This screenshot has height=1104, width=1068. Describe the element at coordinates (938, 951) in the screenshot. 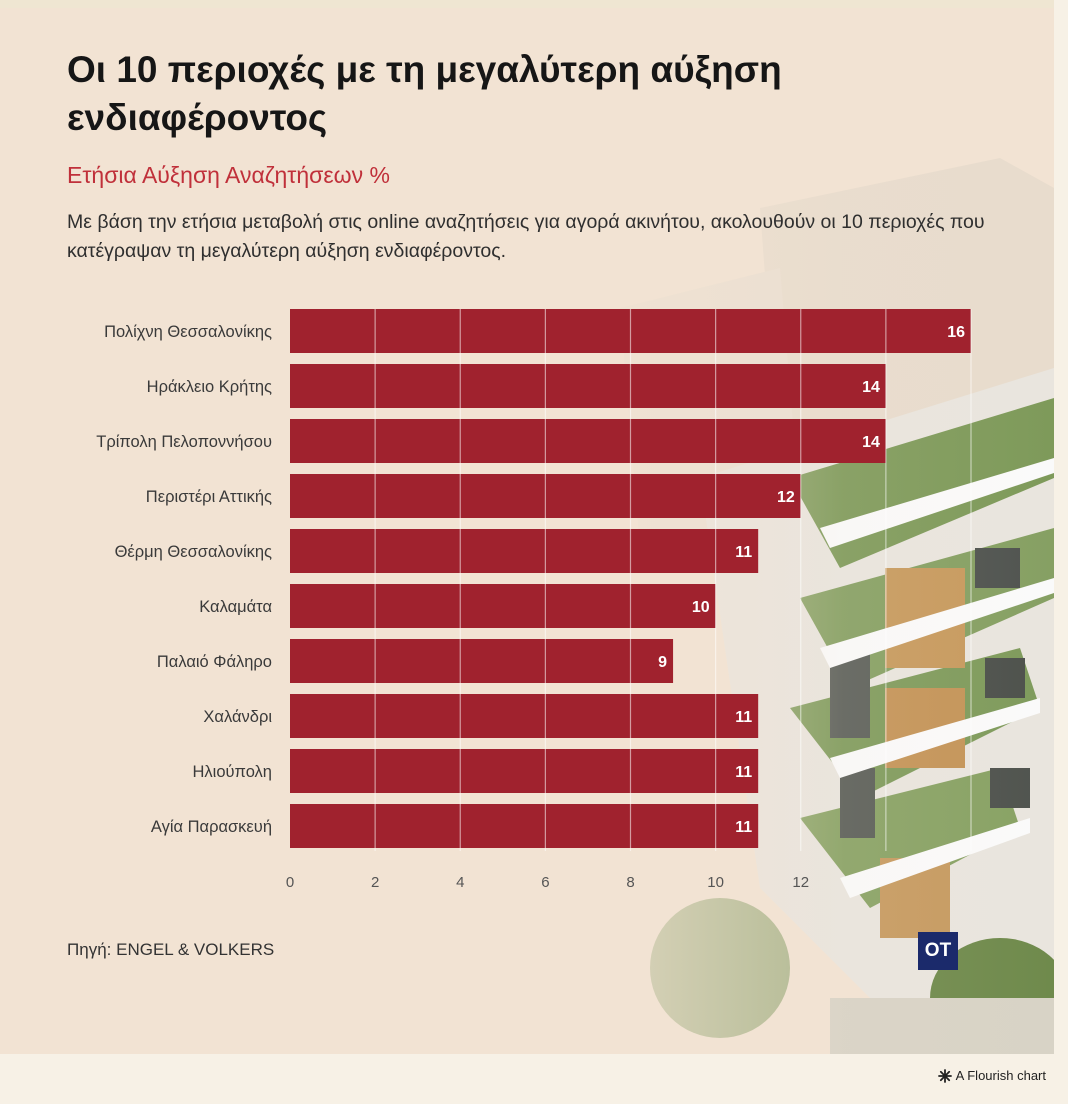

I see `ot-logo: OT` at that location.